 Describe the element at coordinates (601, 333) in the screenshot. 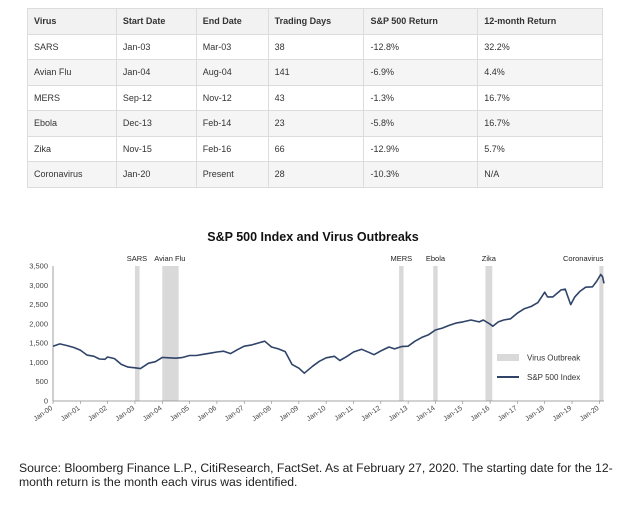

I see `outbreak-band-coronavirus` at that location.